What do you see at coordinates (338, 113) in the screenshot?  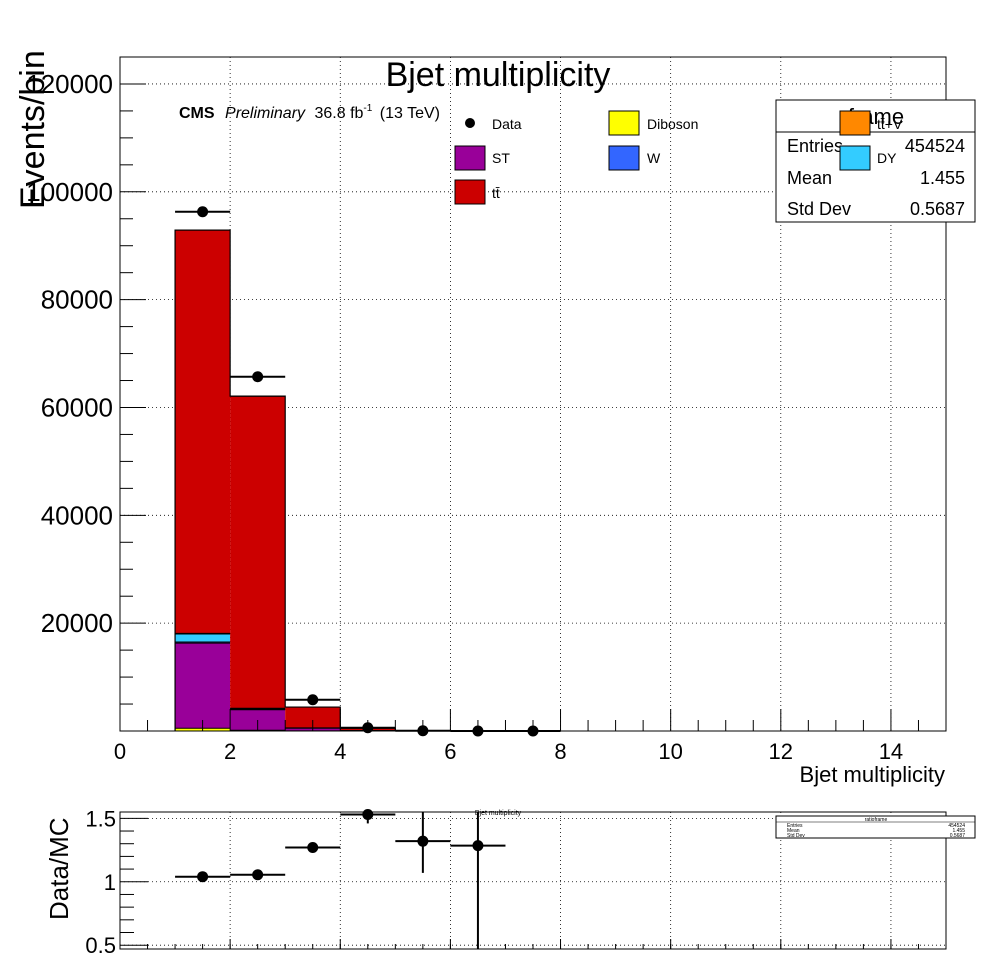 I see `lumi-text: 36.8 fb` at bounding box center [338, 113].